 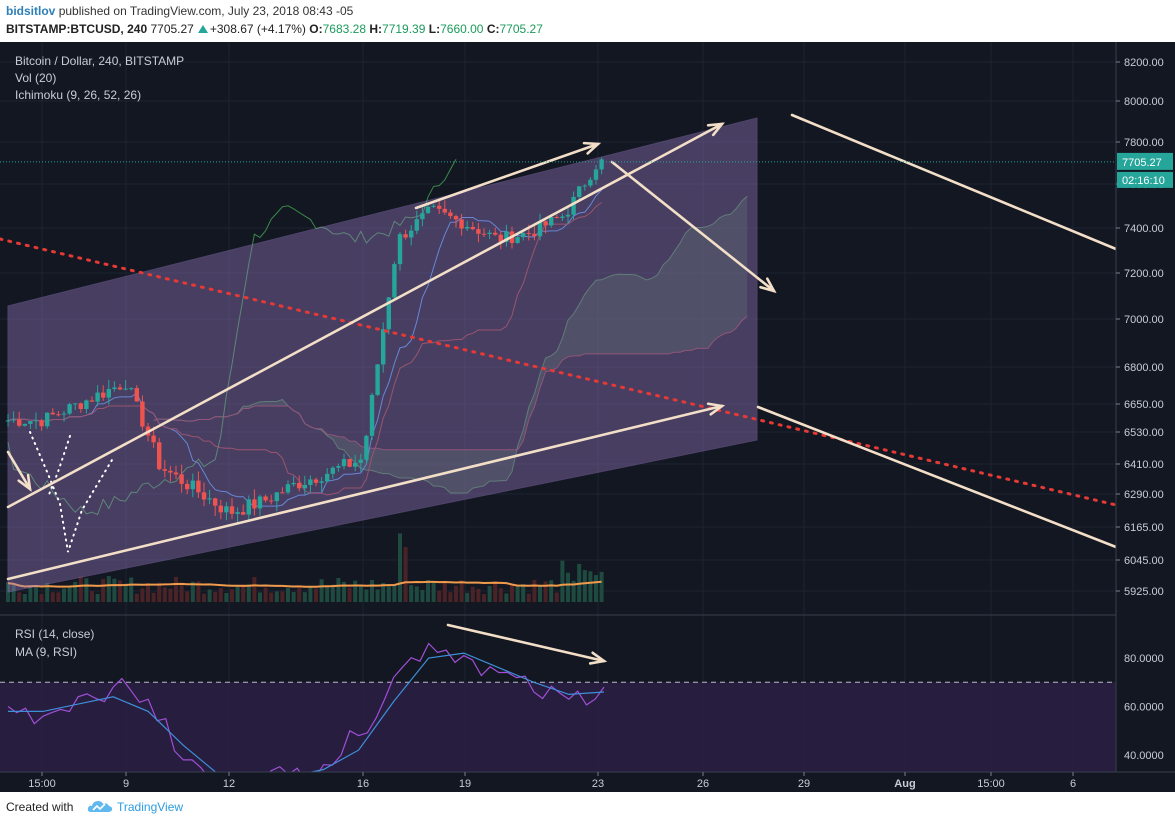 I want to click on chart-title: Bitcoin / Dollar, 240, BITSTAMP, so click(x=100, y=61).